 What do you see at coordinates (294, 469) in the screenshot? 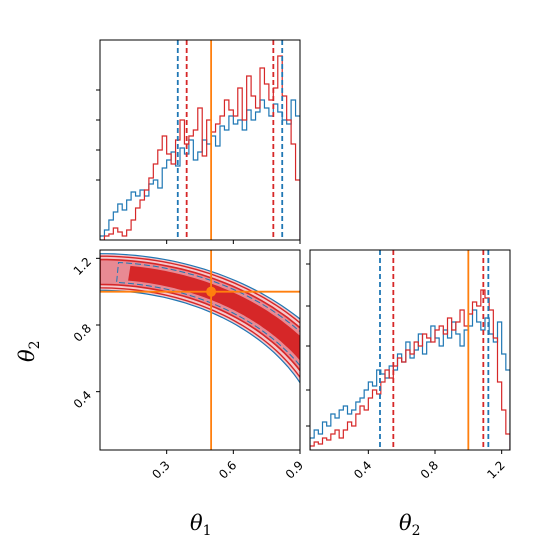
I see `contour-xtick-label-2: 0.9` at bounding box center [294, 469].